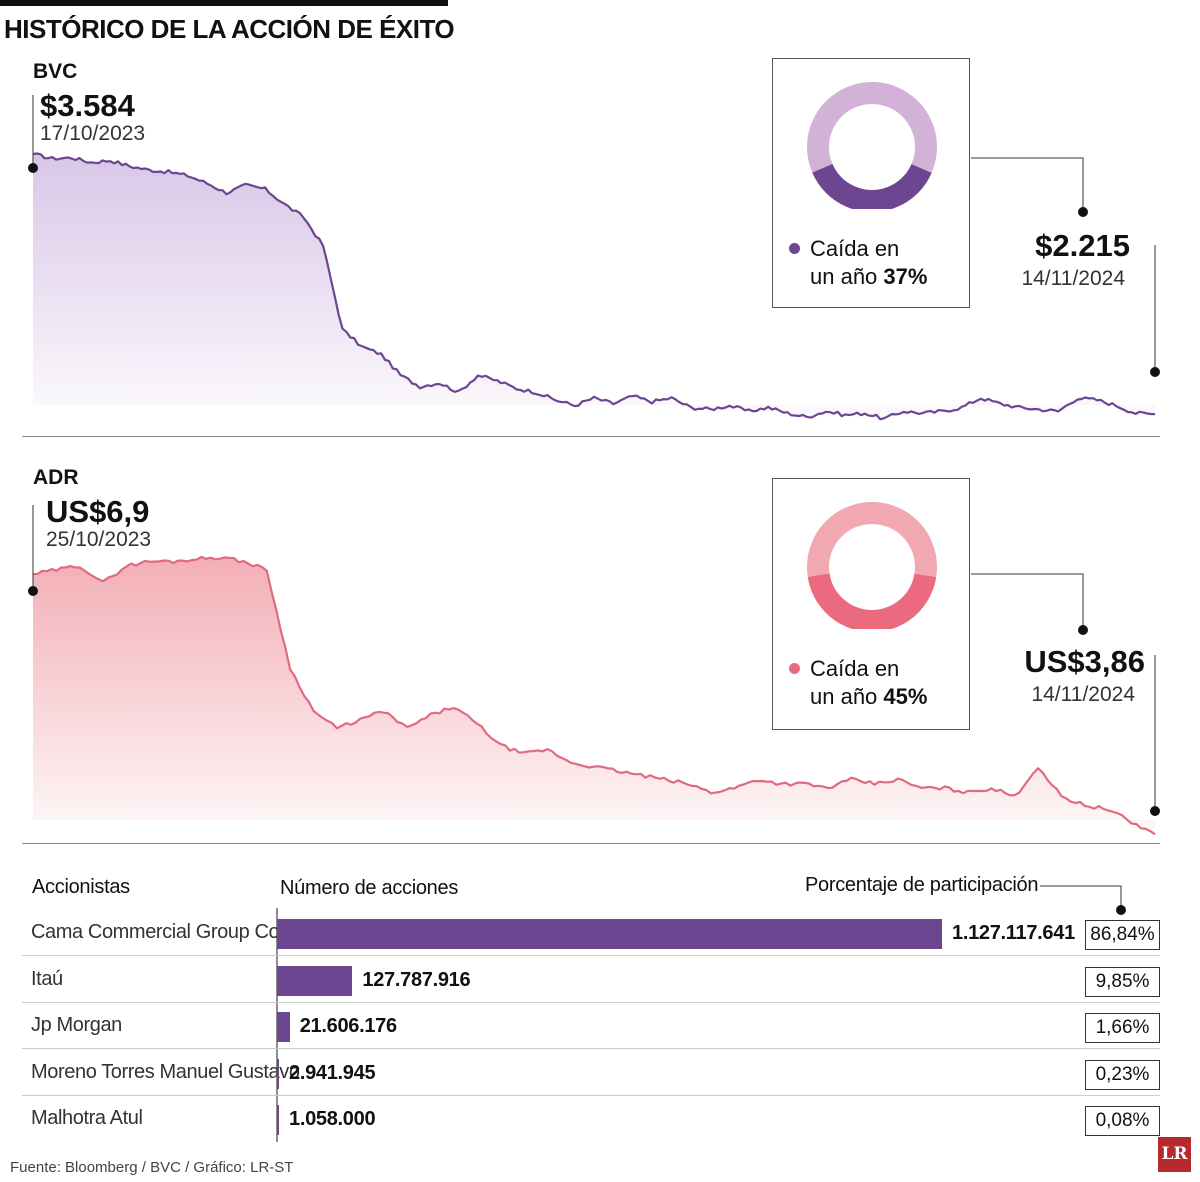 The height and width of the screenshot is (1182, 1200). Describe the element at coordinates (81, 887) in the screenshot. I see `col-shareholders: Accionistas` at that location.